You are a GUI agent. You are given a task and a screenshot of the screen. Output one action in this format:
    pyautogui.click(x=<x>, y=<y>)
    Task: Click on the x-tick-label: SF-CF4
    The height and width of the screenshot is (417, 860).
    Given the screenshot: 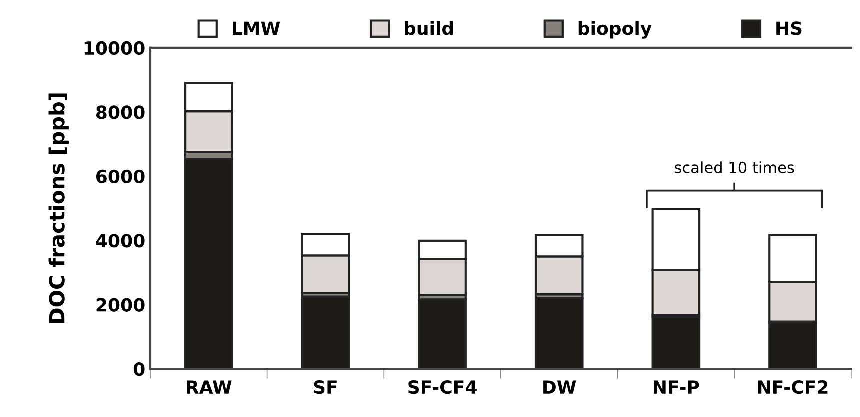 What is the action you would take?
    pyautogui.click(x=442, y=387)
    